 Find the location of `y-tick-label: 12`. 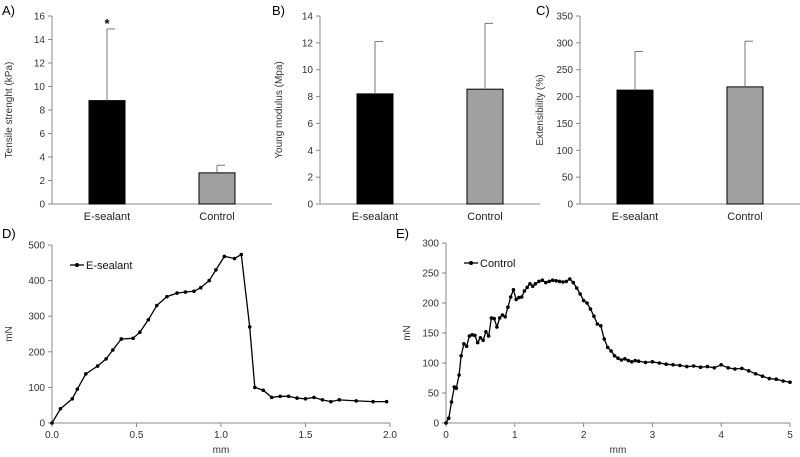

y-tick-label: 12 is located at coordinates (308, 43).